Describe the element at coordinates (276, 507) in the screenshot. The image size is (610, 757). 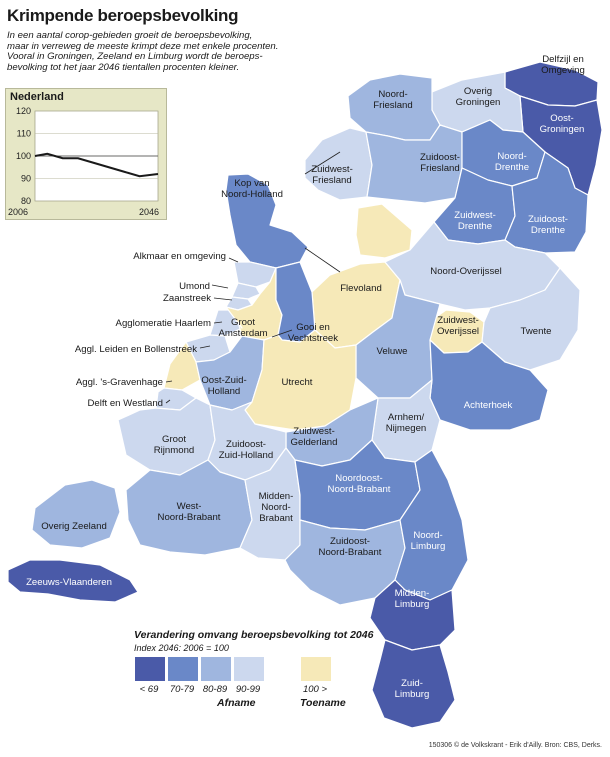
I see `region-label-midden-nb: Midden-Noord-Brabant` at that location.